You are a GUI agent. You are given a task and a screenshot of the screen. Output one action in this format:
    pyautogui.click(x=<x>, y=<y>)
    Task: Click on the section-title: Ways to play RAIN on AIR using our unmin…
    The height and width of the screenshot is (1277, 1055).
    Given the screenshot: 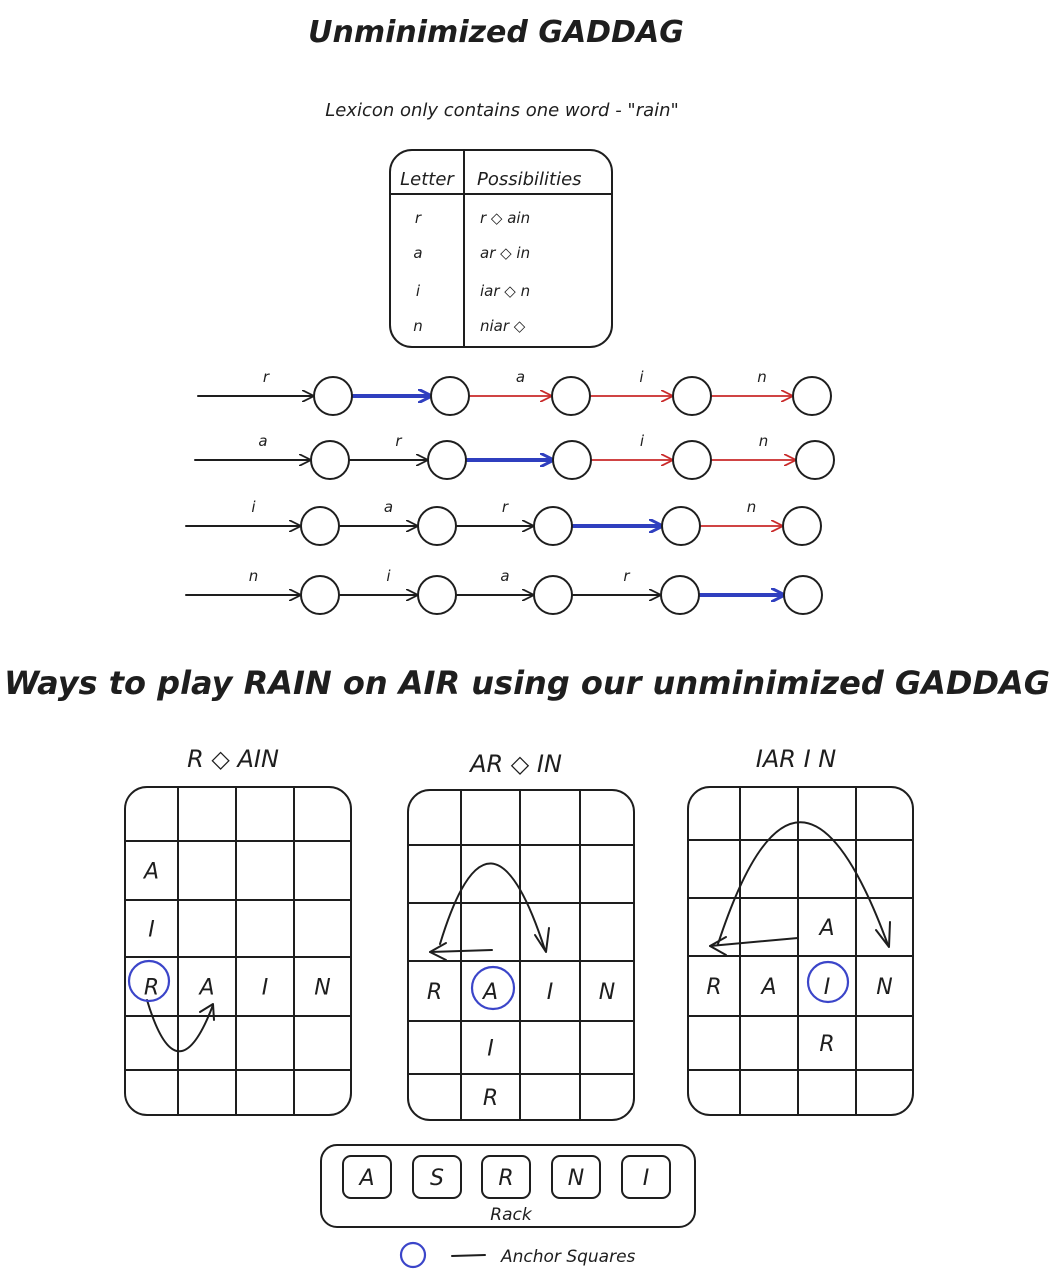 What is the action you would take?
    pyautogui.click(x=527, y=683)
    